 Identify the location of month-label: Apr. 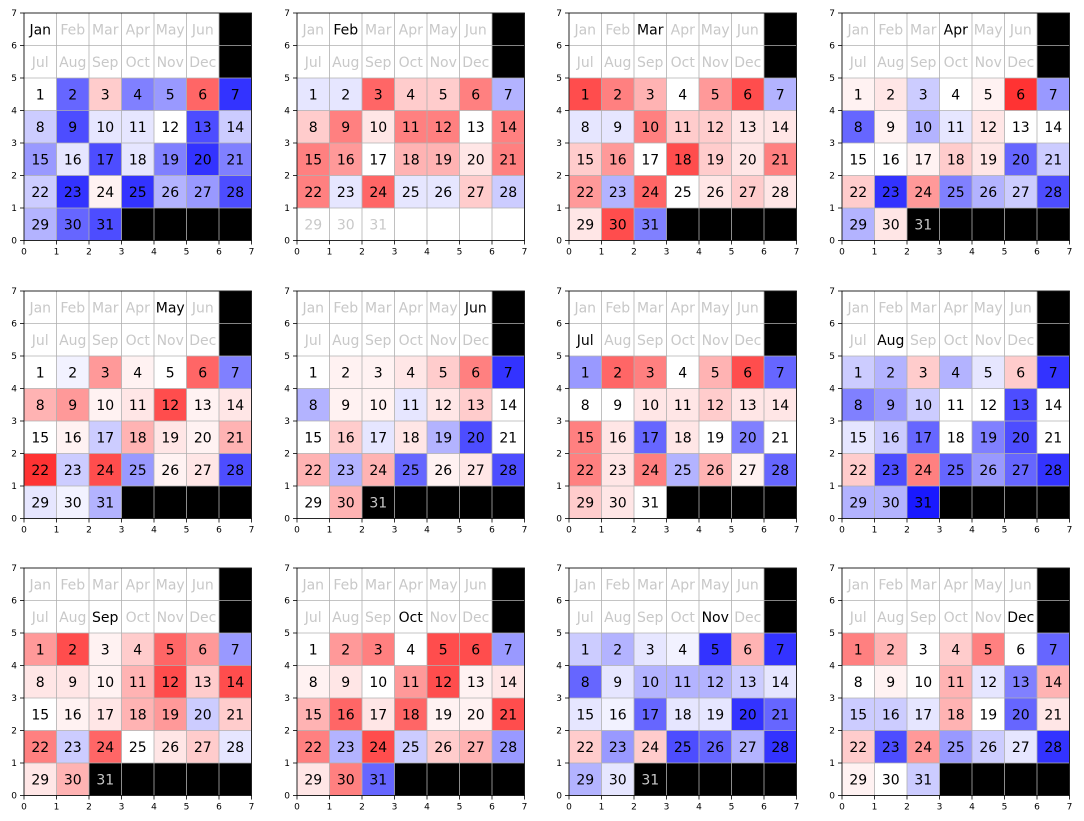
(683, 585).